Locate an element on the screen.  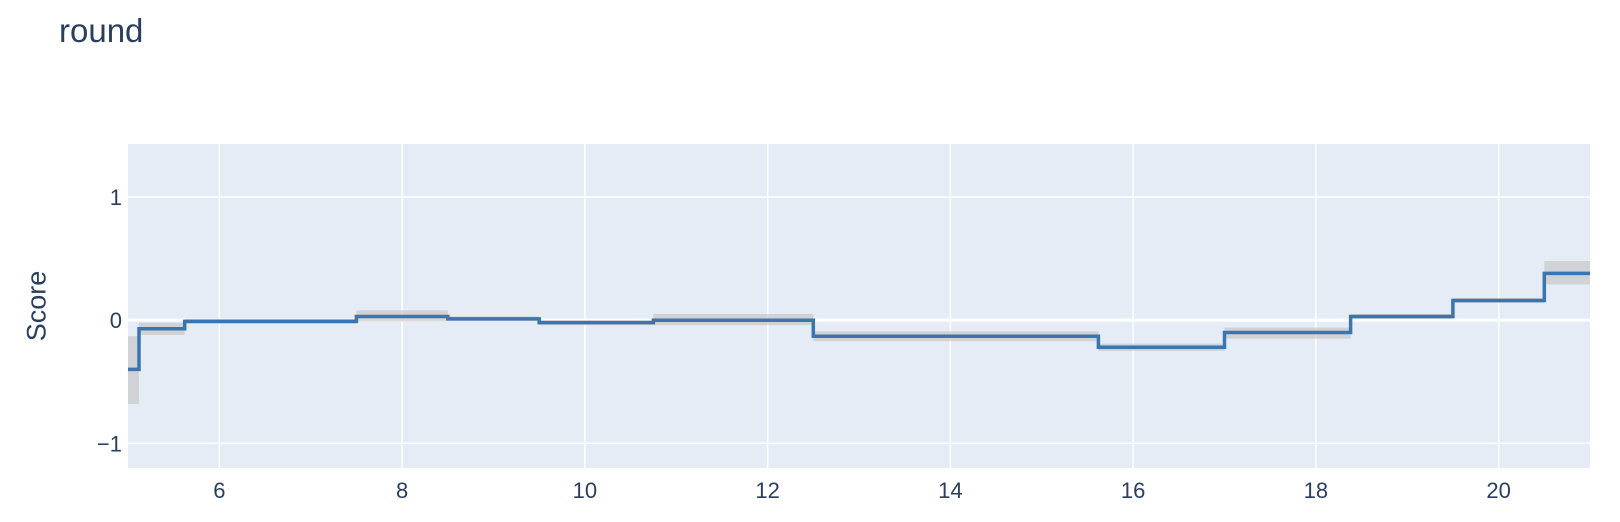
x-tick-label: 8 is located at coordinates (402, 490).